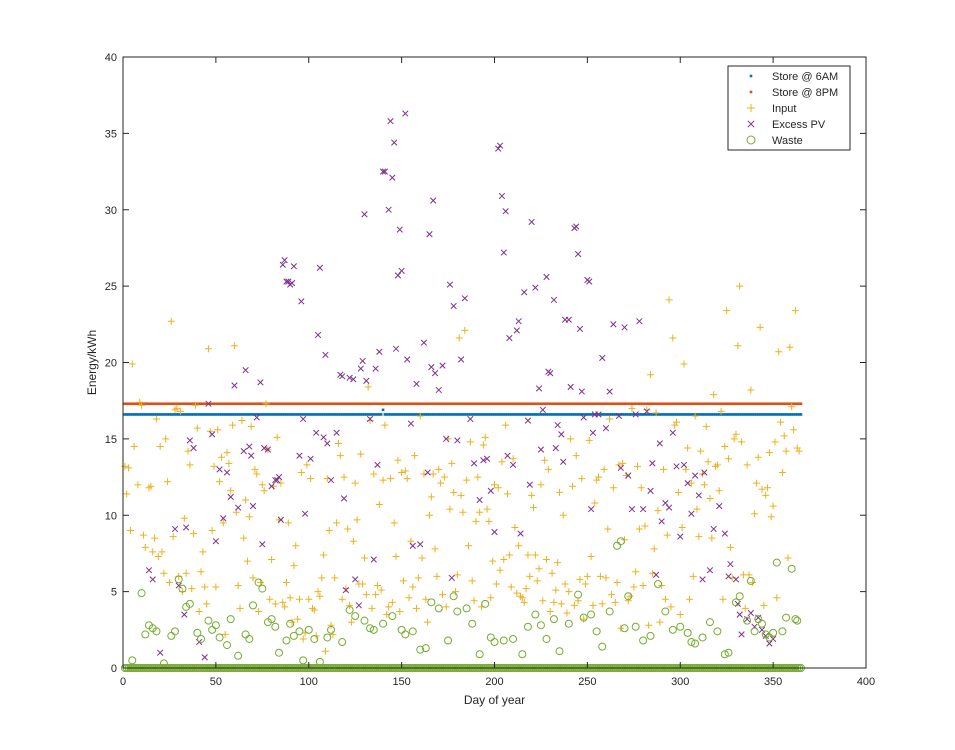 Image resolution: width=955 pixels, height=750 pixels. I want to click on x-tick-label: 300, so click(680, 682).